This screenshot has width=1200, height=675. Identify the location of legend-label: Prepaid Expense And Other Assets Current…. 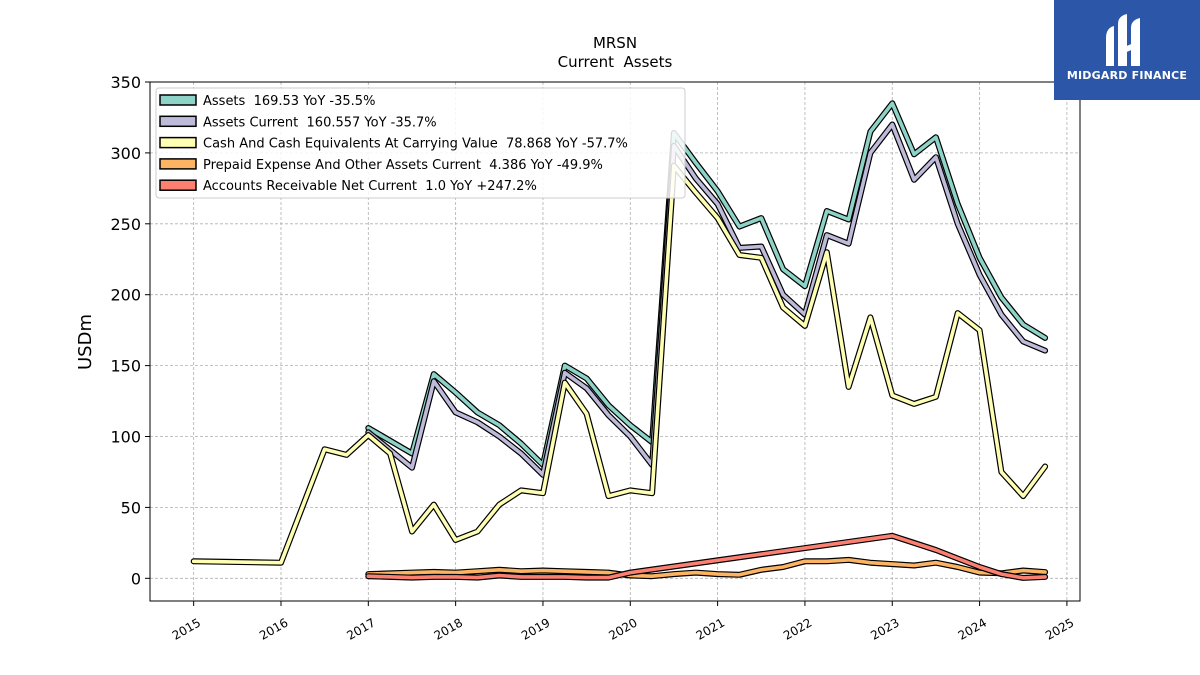
(403, 165).